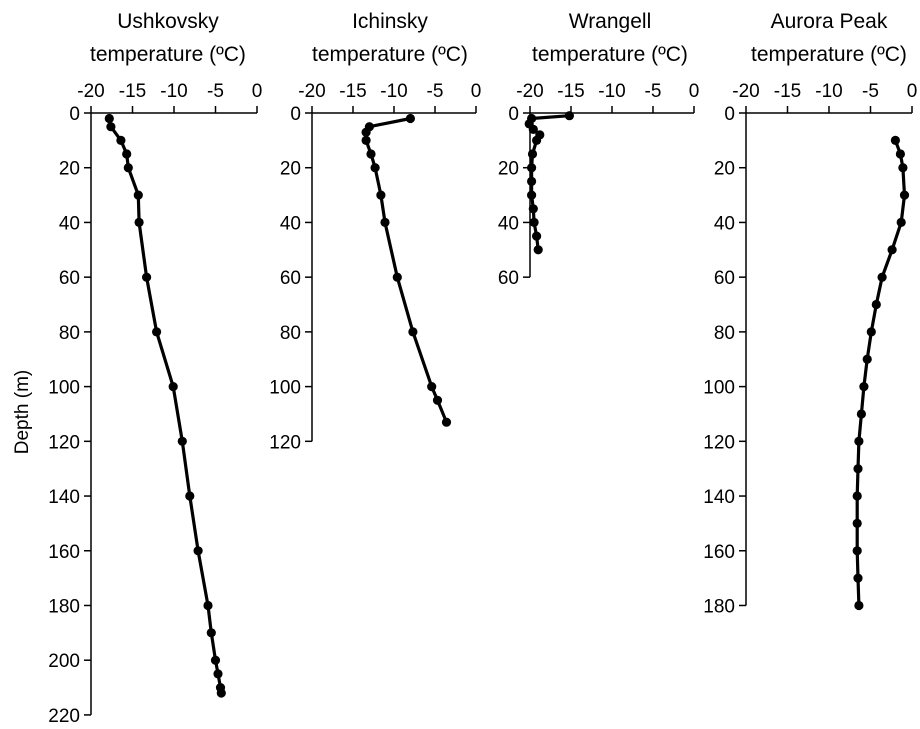 The image size is (920, 729). Describe the element at coordinates (168, 21) in the screenshot. I see `panel-title: Ushkovsky` at that location.